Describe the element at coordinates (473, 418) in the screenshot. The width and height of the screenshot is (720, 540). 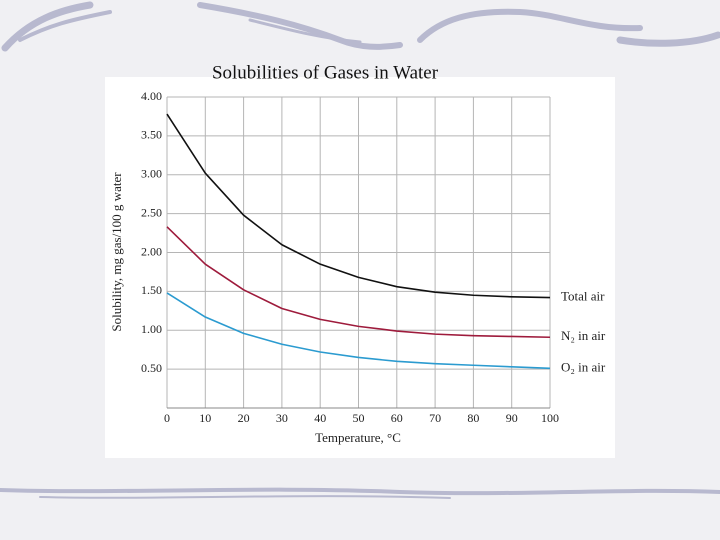
I see `x-tick-label: 80` at that location.